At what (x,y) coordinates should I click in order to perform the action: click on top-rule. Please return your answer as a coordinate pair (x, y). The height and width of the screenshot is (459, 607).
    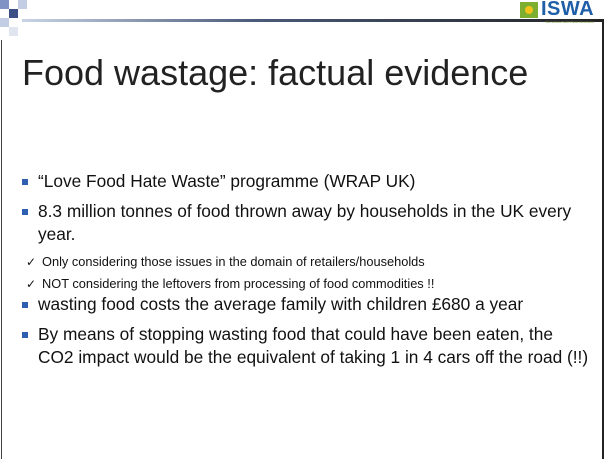
    Looking at the image, I should click on (312, 20).